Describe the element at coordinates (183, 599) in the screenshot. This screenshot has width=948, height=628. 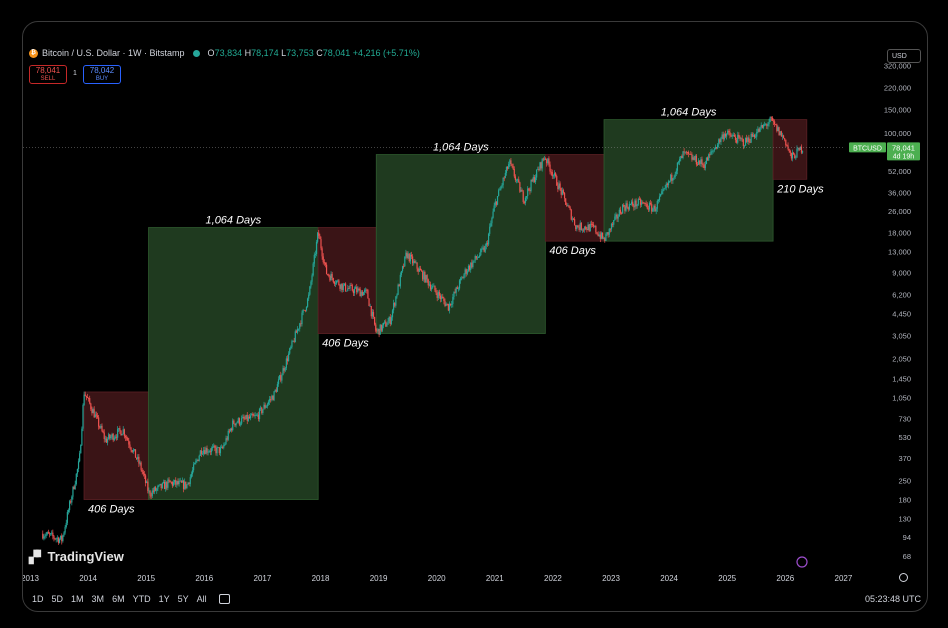
I see `range-button-5y: 5Y` at that location.